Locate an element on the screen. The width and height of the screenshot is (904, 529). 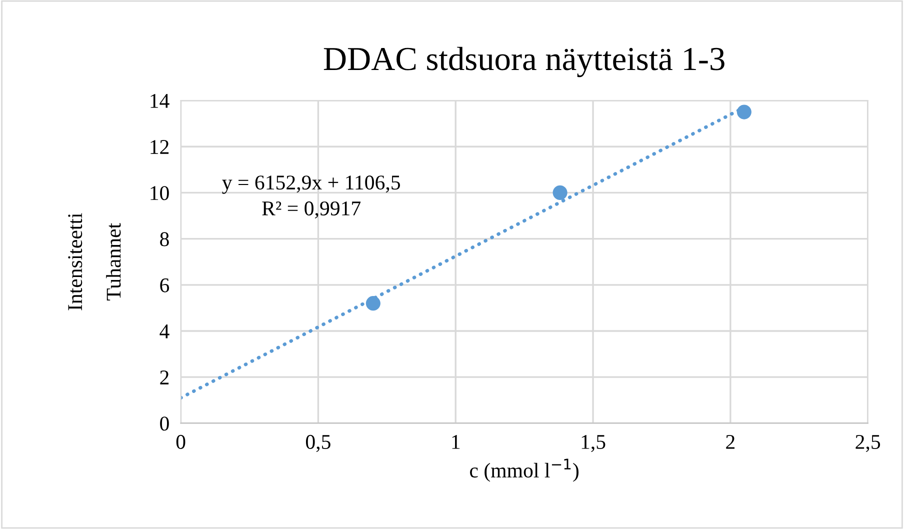
chart-title: DDAC stdsuora näytteistä 1-3 is located at coordinates (524, 62).